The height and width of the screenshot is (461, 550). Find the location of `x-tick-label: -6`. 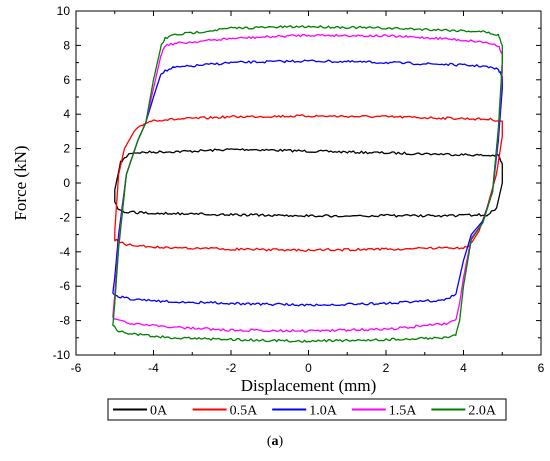

x-tick-label: -6 is located at coordinates (76, 368).